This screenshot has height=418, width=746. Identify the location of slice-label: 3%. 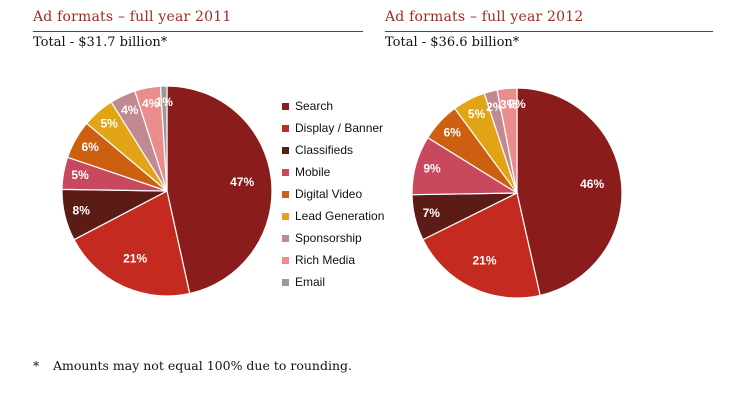
(509, 104).